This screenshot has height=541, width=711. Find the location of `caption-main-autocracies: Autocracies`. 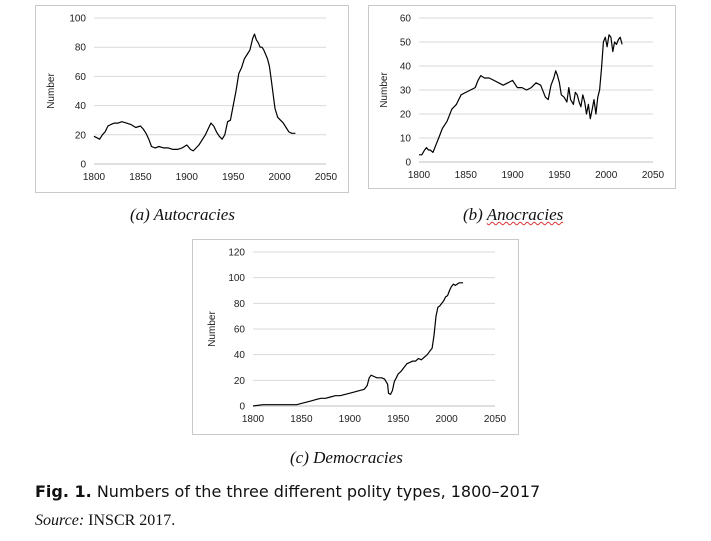

caption-main-autocracies: Autocracies is located at coordinates (194, 214).